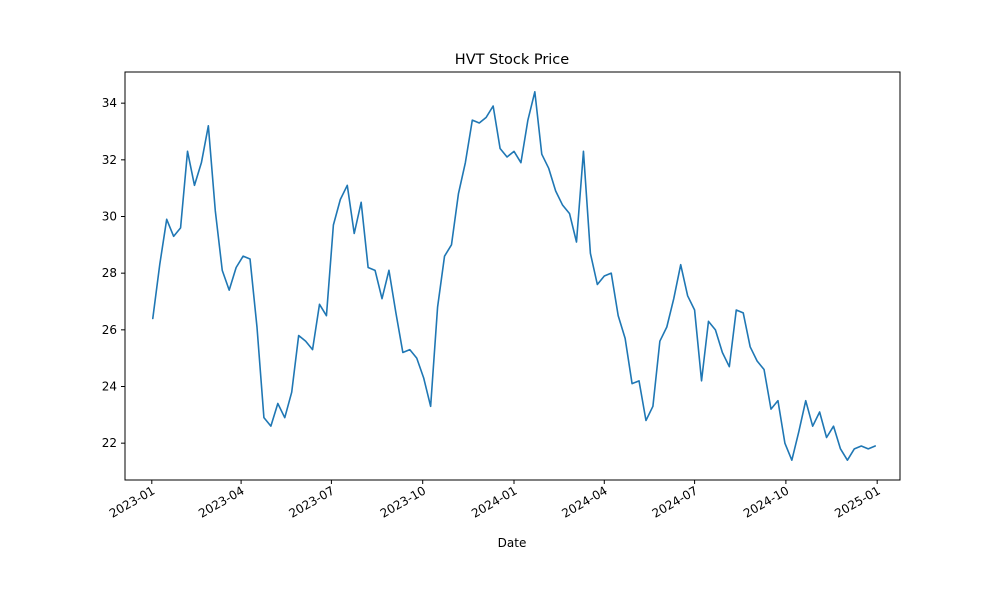 The image size is (1000, 600). I want to click on x-tick-label: 2025-01, so click(857, 501).